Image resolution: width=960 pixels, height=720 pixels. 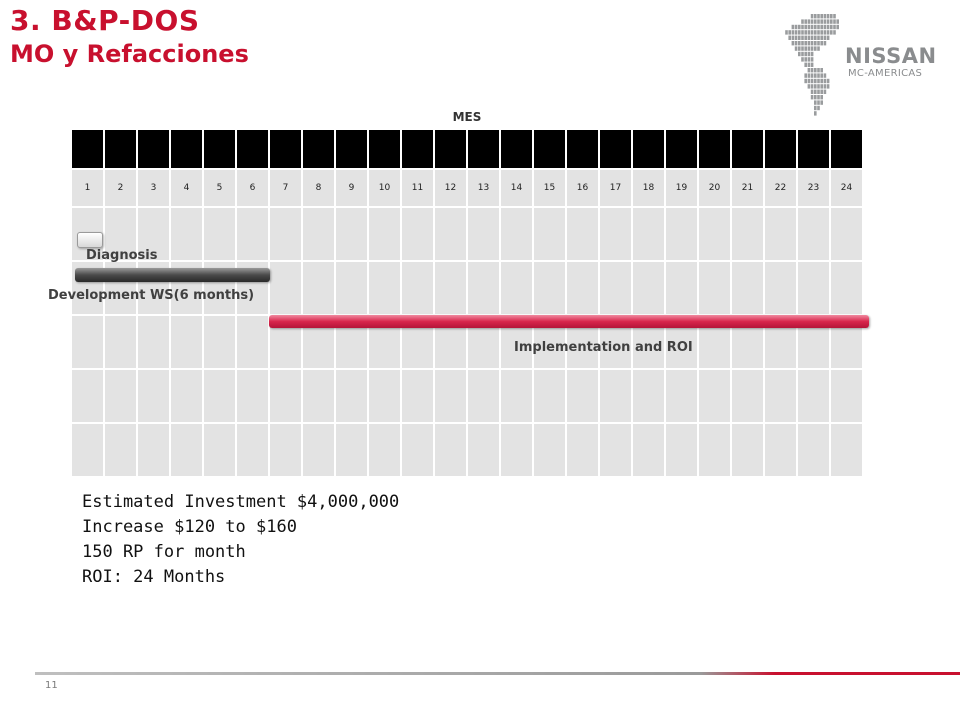 What do you see at coordinates (891, 56) in the screenshot?
I see `brand-logo-text: NISSAN` at bounding box center [891, 56].